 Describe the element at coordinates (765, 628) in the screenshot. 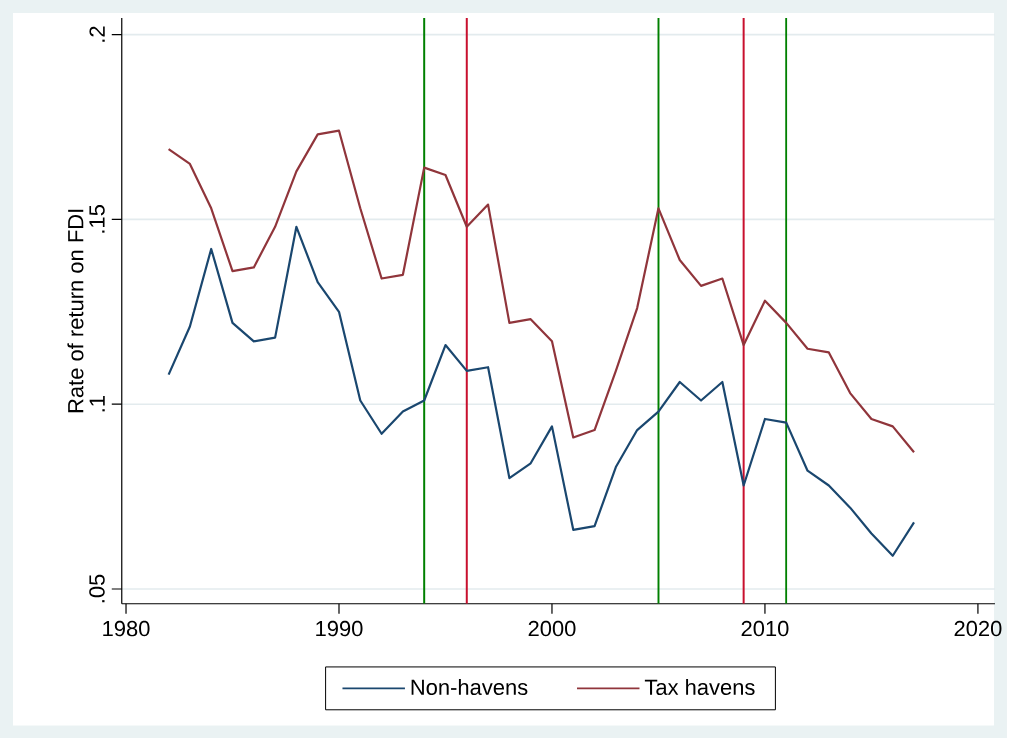

I see `x-tick-label: 2010` at that location.